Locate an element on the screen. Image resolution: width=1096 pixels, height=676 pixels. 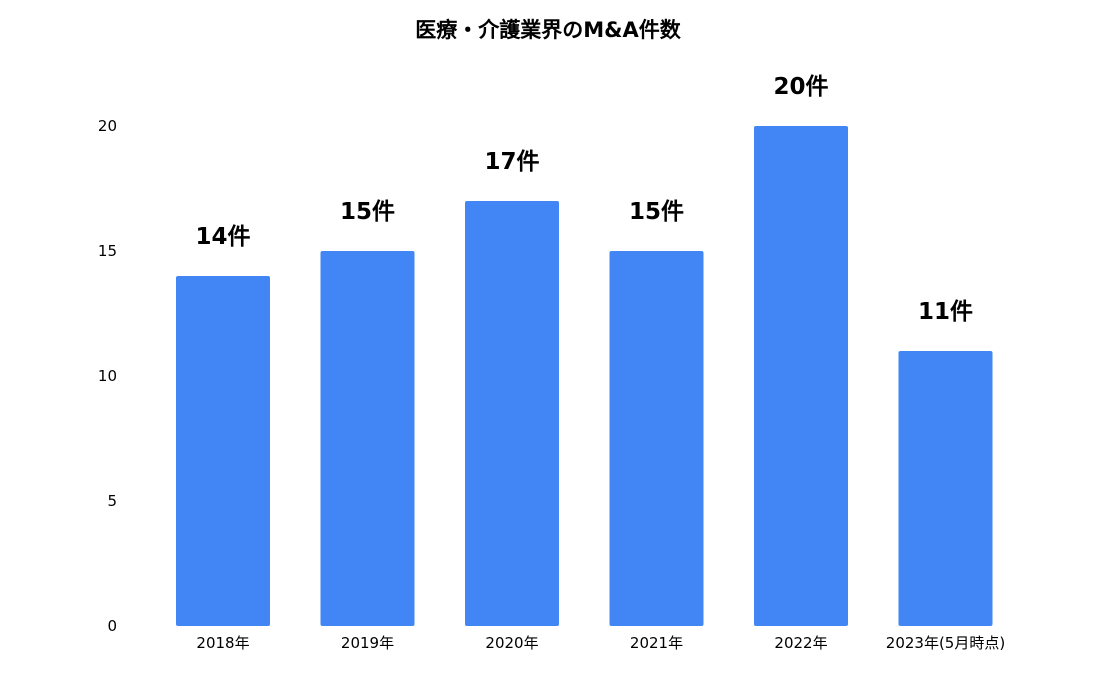
y-tick-label: 20 is located at coordinates (107, 126).